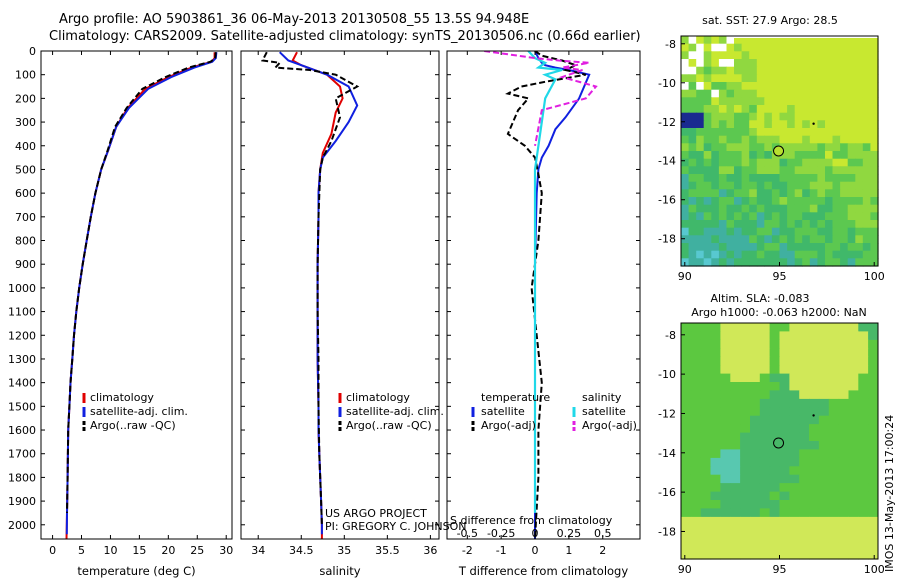 The height and width of the screenshot is (580, 900). Describe the element at coordinates (387, 550) in the screenshot. I see `salinity-xtick-label: 35.5` at that location.